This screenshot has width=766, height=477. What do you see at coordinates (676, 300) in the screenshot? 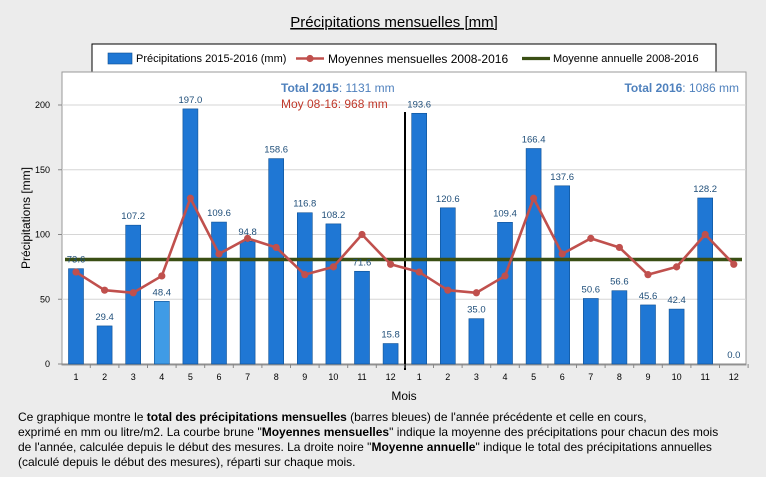
I see `bar-value-label: 42.4` at bounding box center [676, 300].